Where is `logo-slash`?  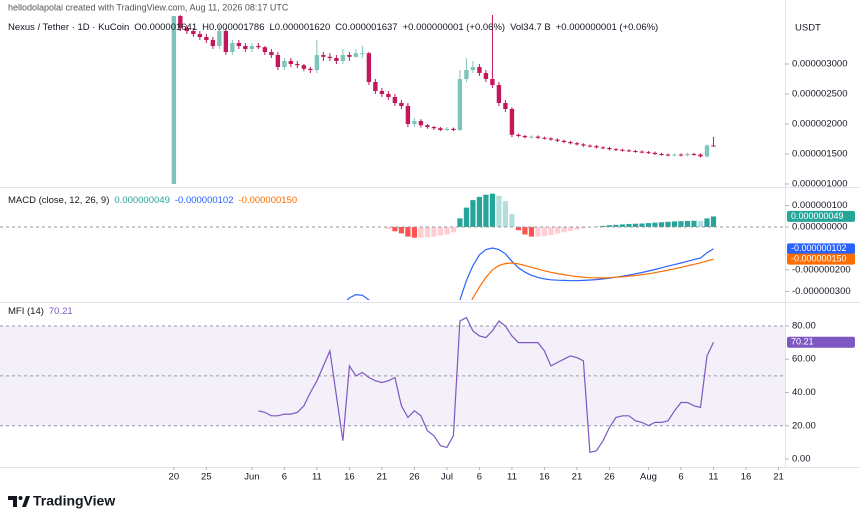
logo-slash is located at coordinates (26, 501).